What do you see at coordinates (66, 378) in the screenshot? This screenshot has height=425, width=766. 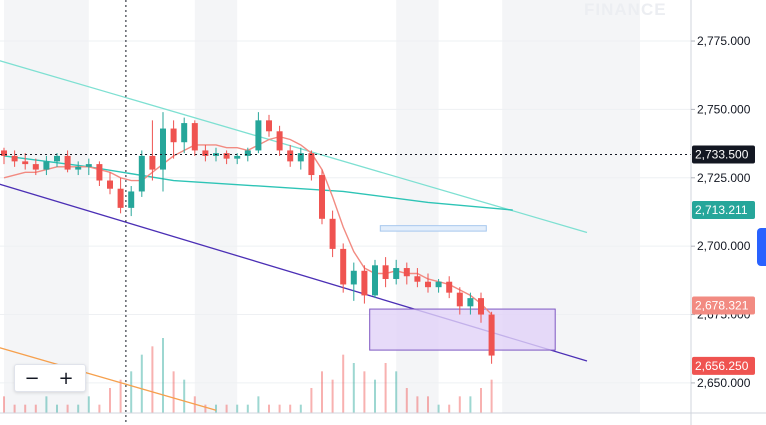 I see `zoom-in-button: +` at bounding box center [66, 378].